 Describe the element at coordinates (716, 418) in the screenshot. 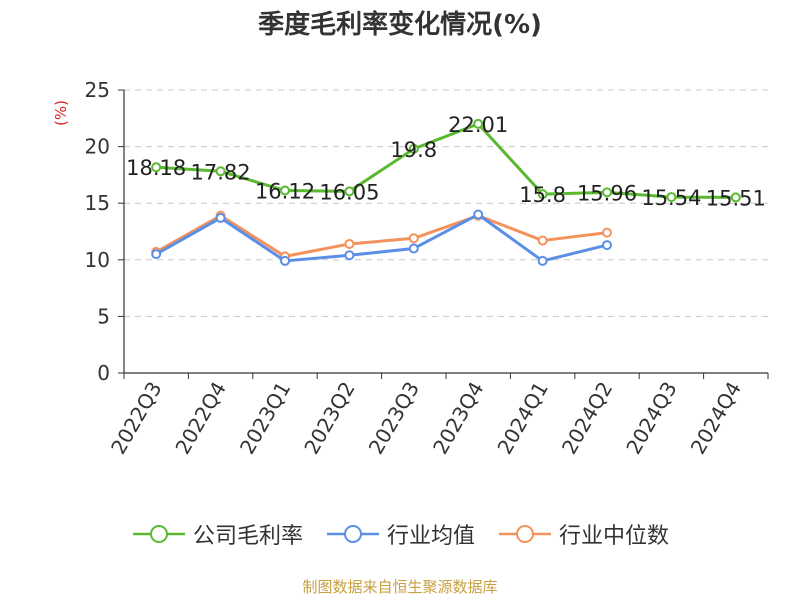

I see `x-tick-label: 2024Q4` at that location.